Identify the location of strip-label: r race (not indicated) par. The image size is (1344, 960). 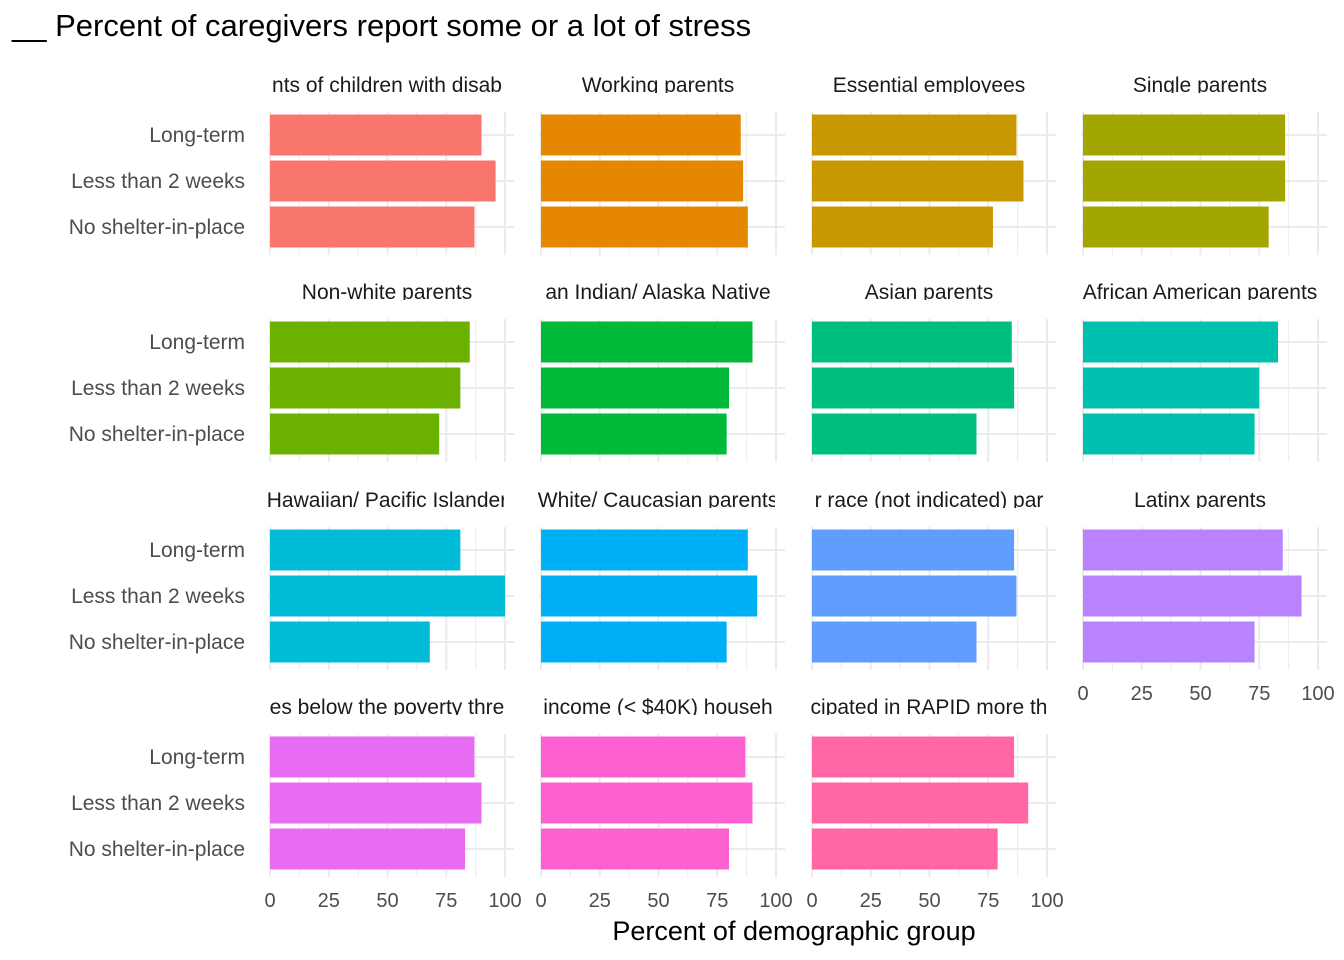
(929, 500).